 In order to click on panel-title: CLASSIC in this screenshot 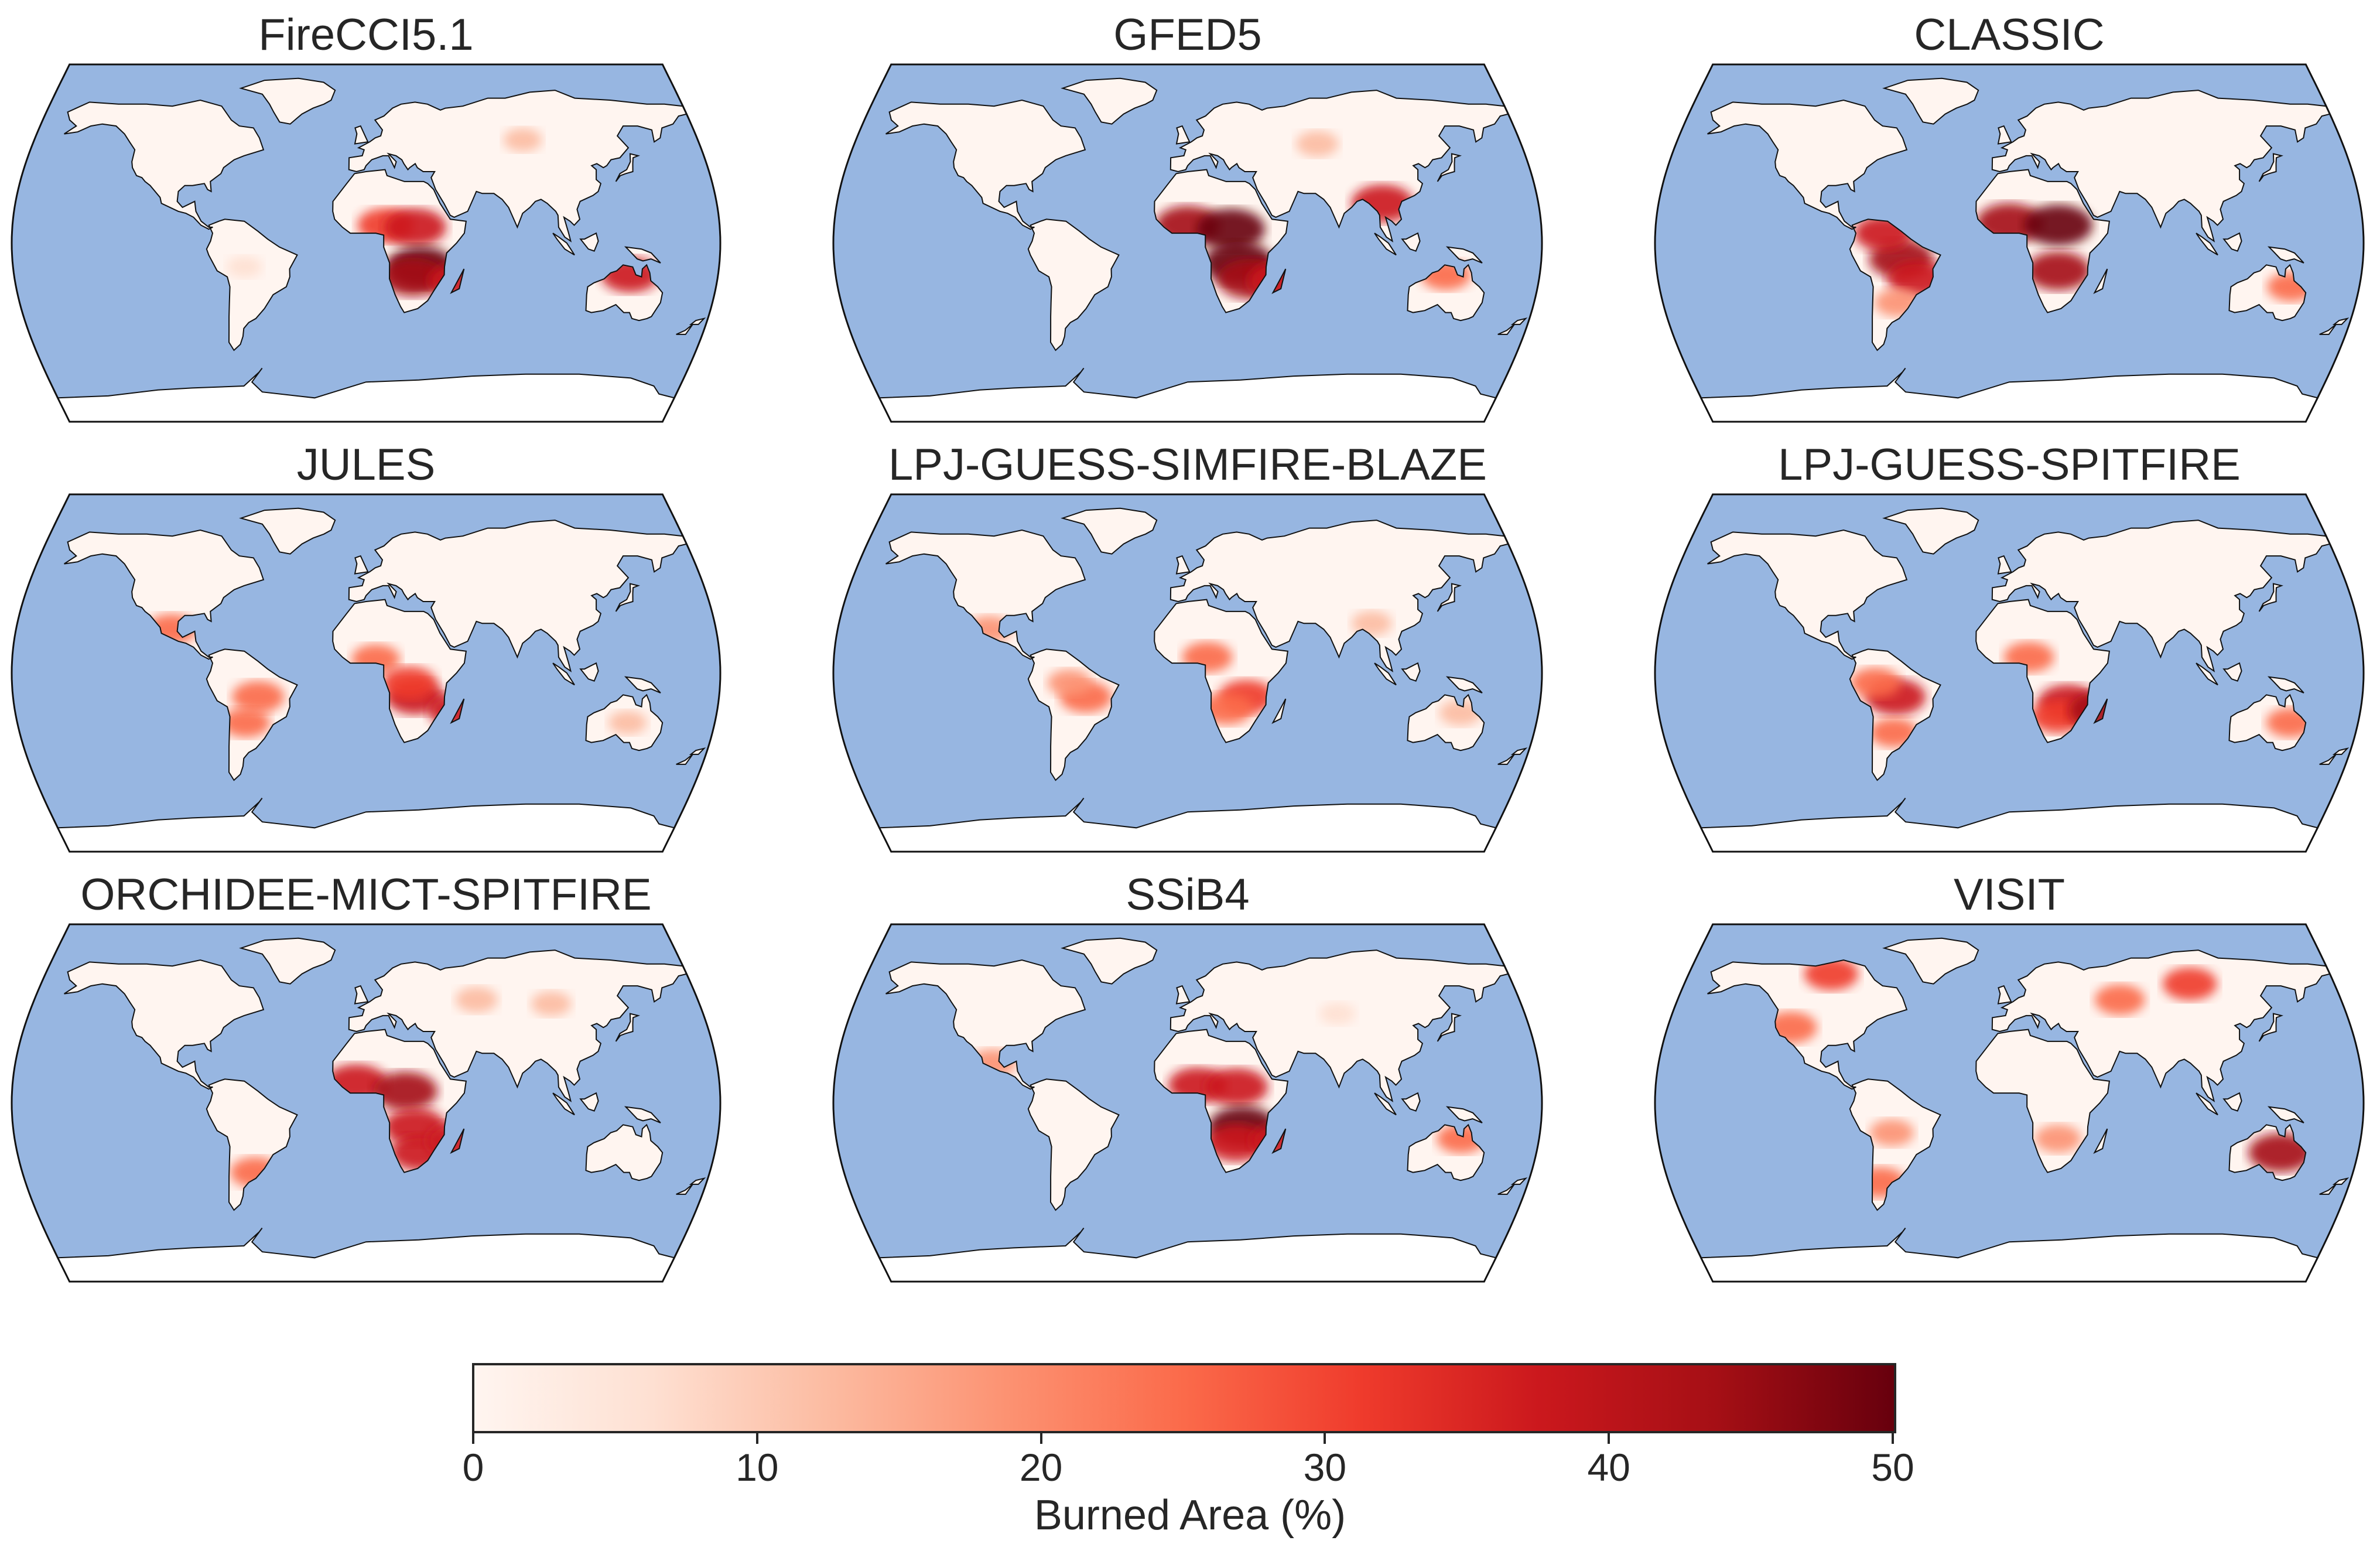, I will do `click(2009, 35)`.